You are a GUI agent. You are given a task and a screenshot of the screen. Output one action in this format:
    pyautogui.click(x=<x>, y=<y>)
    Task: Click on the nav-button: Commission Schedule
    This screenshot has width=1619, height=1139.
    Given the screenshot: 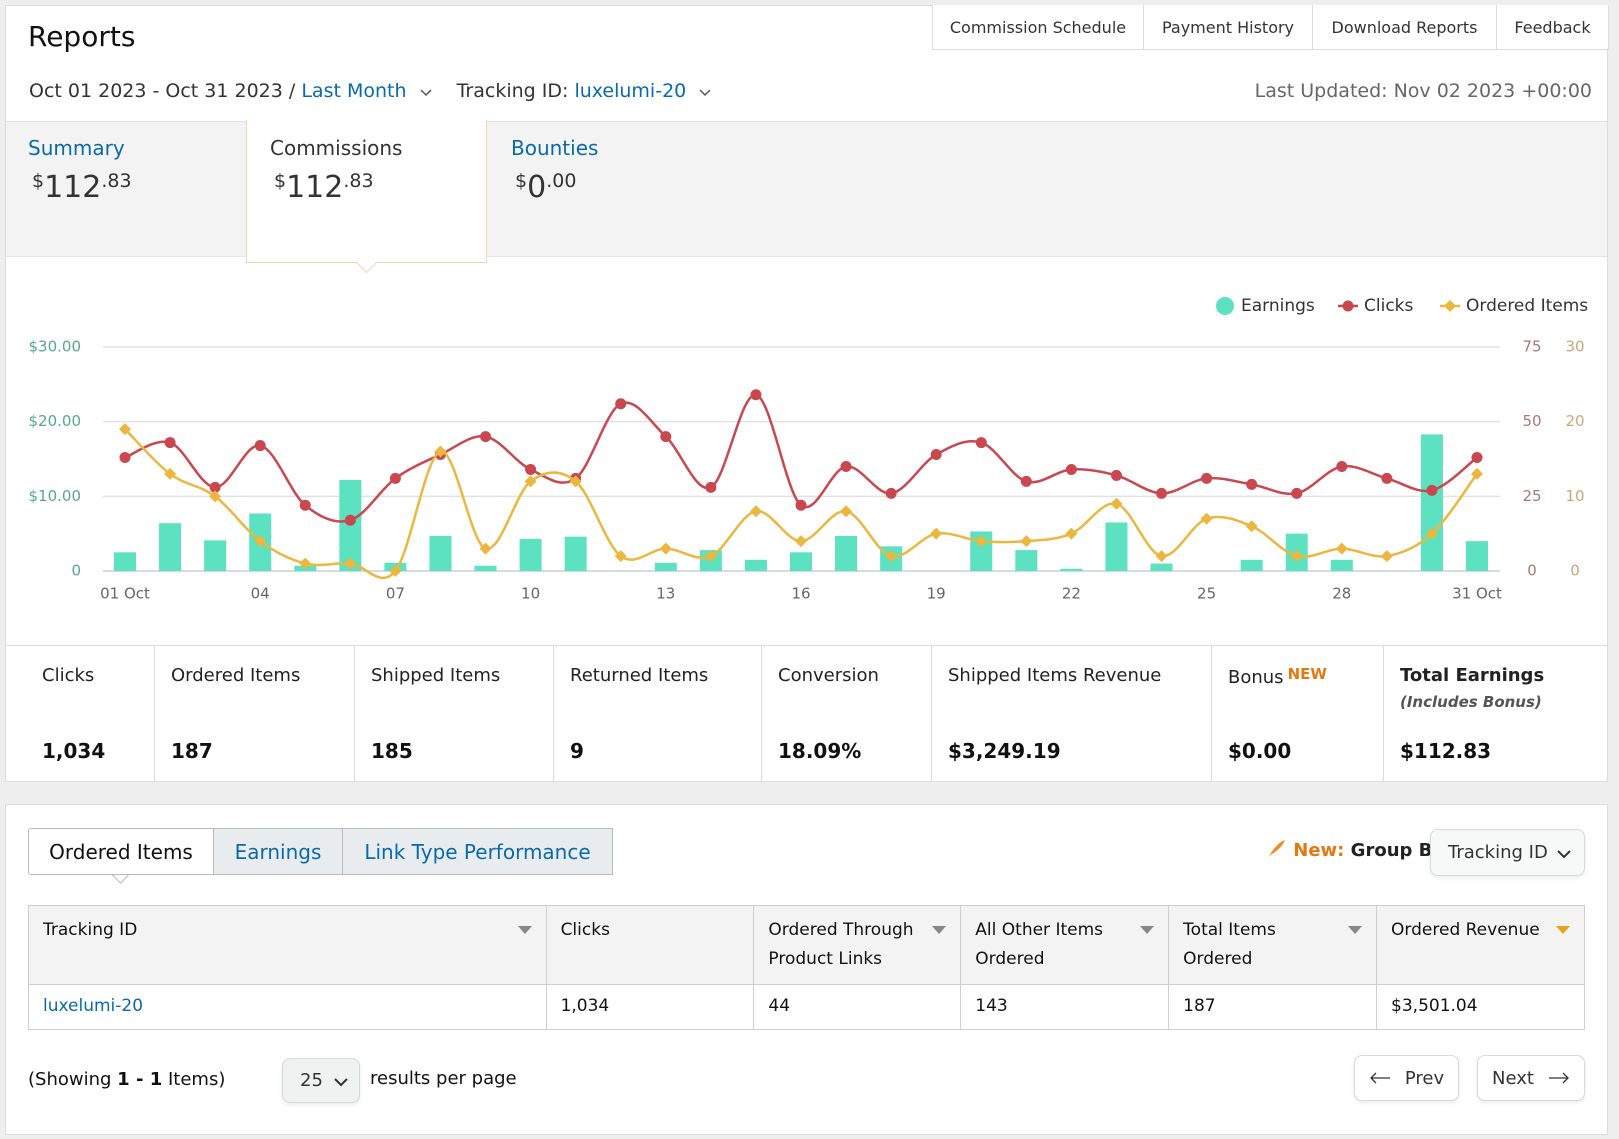 What is the action you would take?
    pyautogui.click(x=1038, y=27)
    